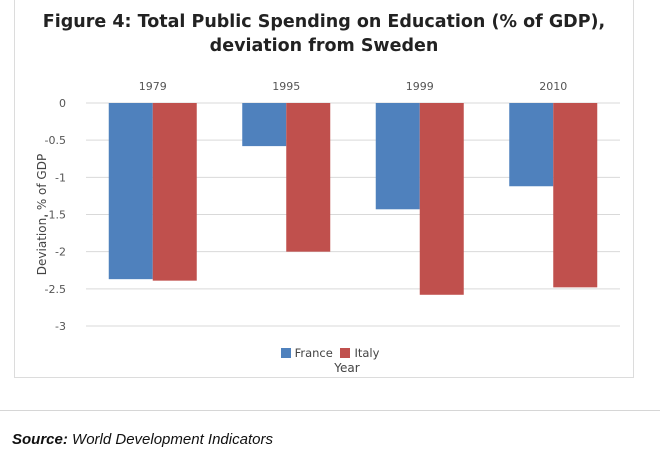 The height and width of the screenshot is (455, 660). I want to click on legend-item-france: France, so click(306, 353).